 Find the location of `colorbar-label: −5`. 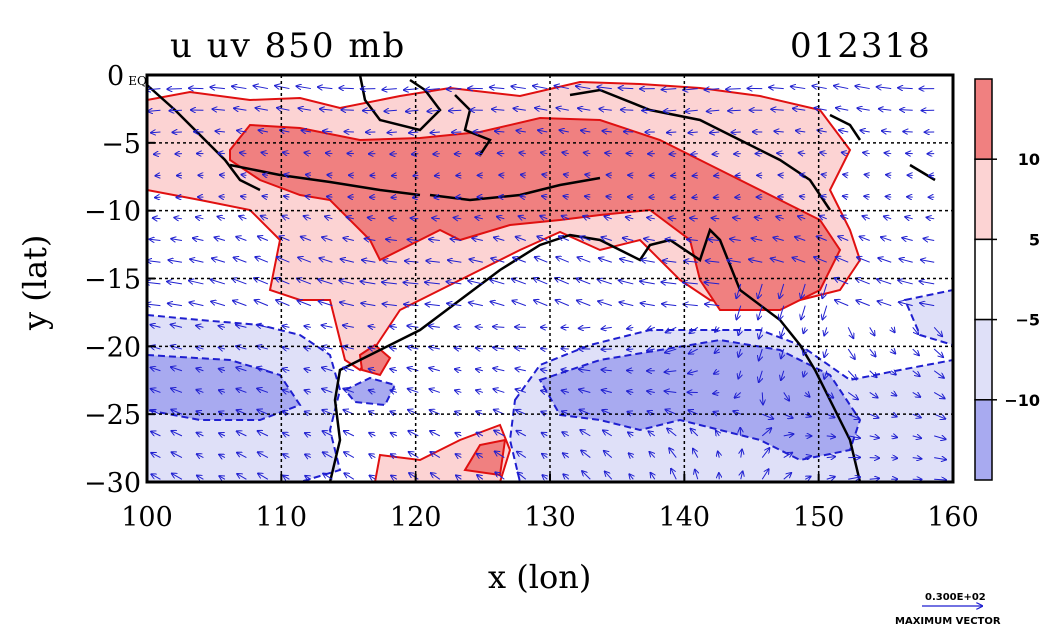

colorbar-label: −5 is located at coordinates (1027, 320).